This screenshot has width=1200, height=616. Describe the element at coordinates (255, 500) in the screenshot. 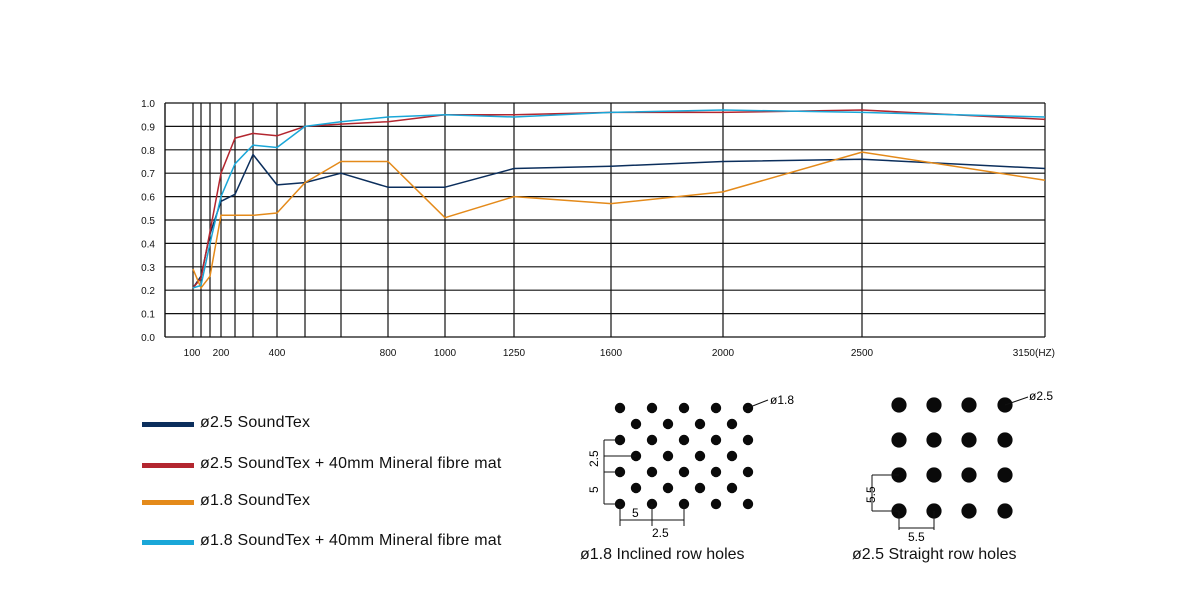

I see `legend-label: ø1.8 SoundTex` at that location.